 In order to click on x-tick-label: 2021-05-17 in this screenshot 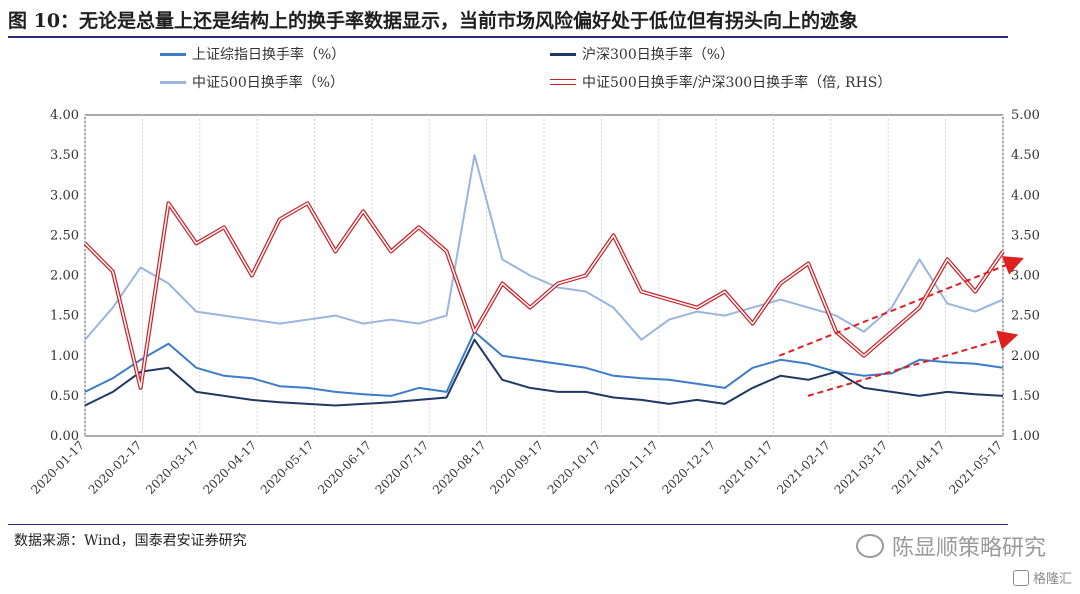, I will do `click(975, 467)`.